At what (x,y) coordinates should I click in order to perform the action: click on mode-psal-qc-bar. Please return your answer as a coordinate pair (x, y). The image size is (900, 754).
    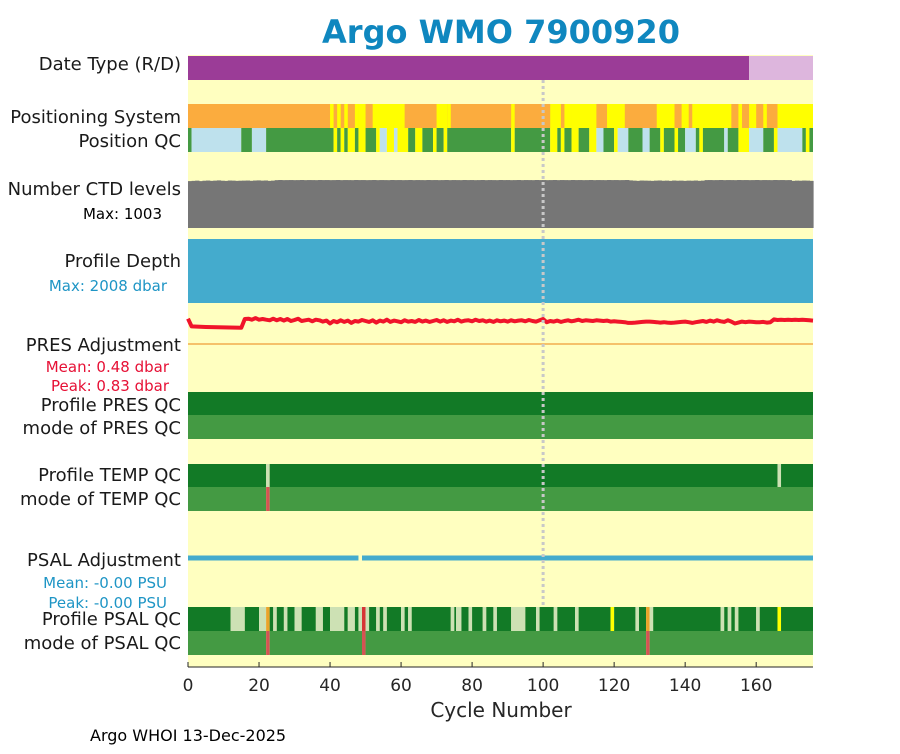
    Looking at the image, I should click on (500, 643).